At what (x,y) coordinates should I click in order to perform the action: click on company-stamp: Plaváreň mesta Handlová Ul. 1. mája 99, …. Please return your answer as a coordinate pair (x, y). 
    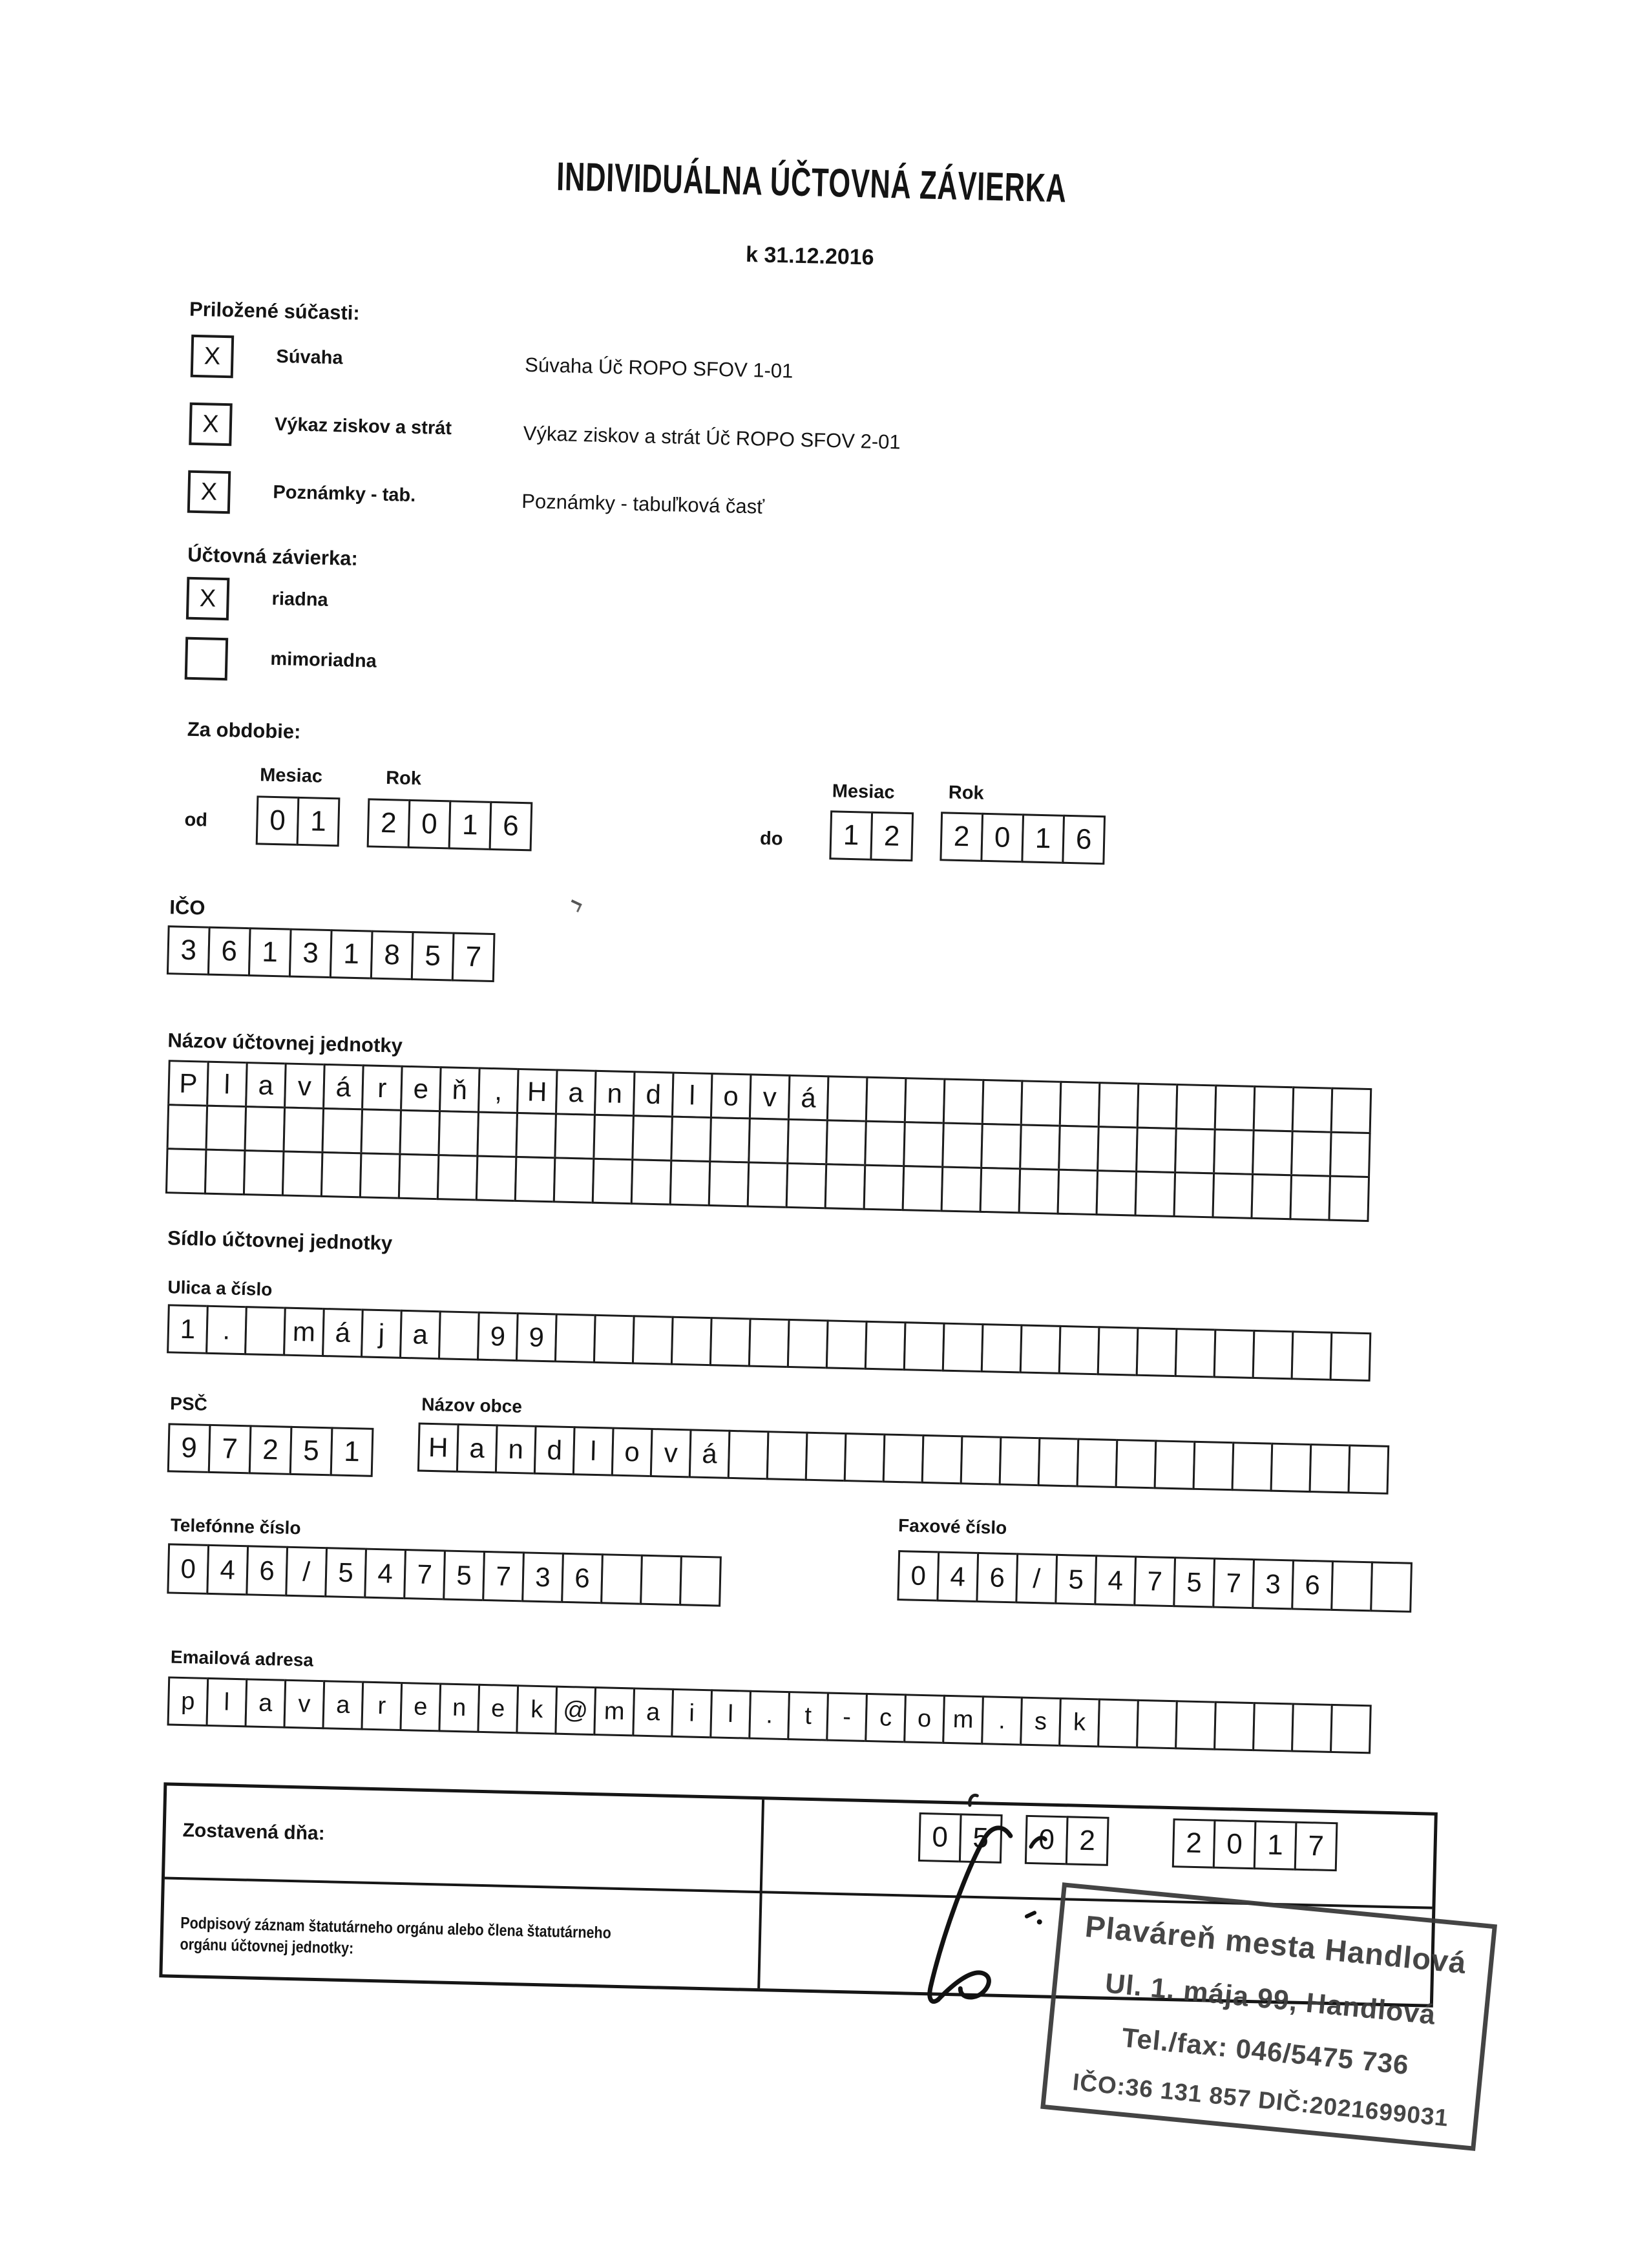
    Looking at the image, I should click on (1269, 2017).